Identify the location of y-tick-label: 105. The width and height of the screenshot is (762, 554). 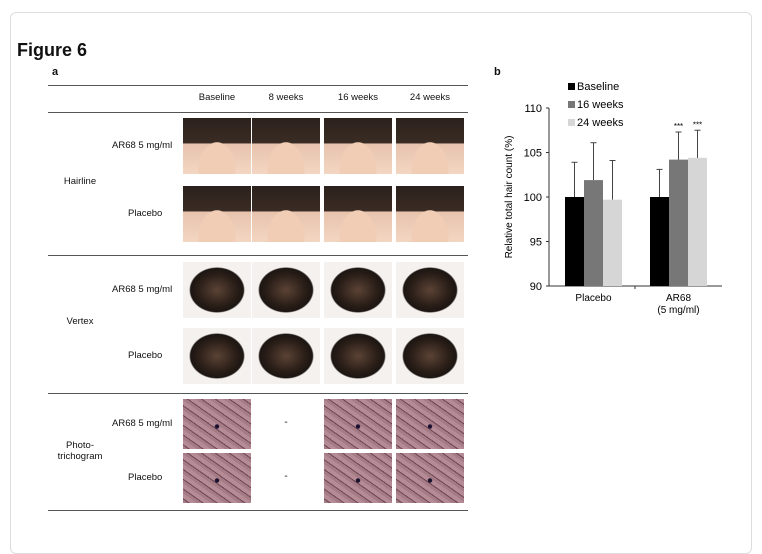
(533, 154).